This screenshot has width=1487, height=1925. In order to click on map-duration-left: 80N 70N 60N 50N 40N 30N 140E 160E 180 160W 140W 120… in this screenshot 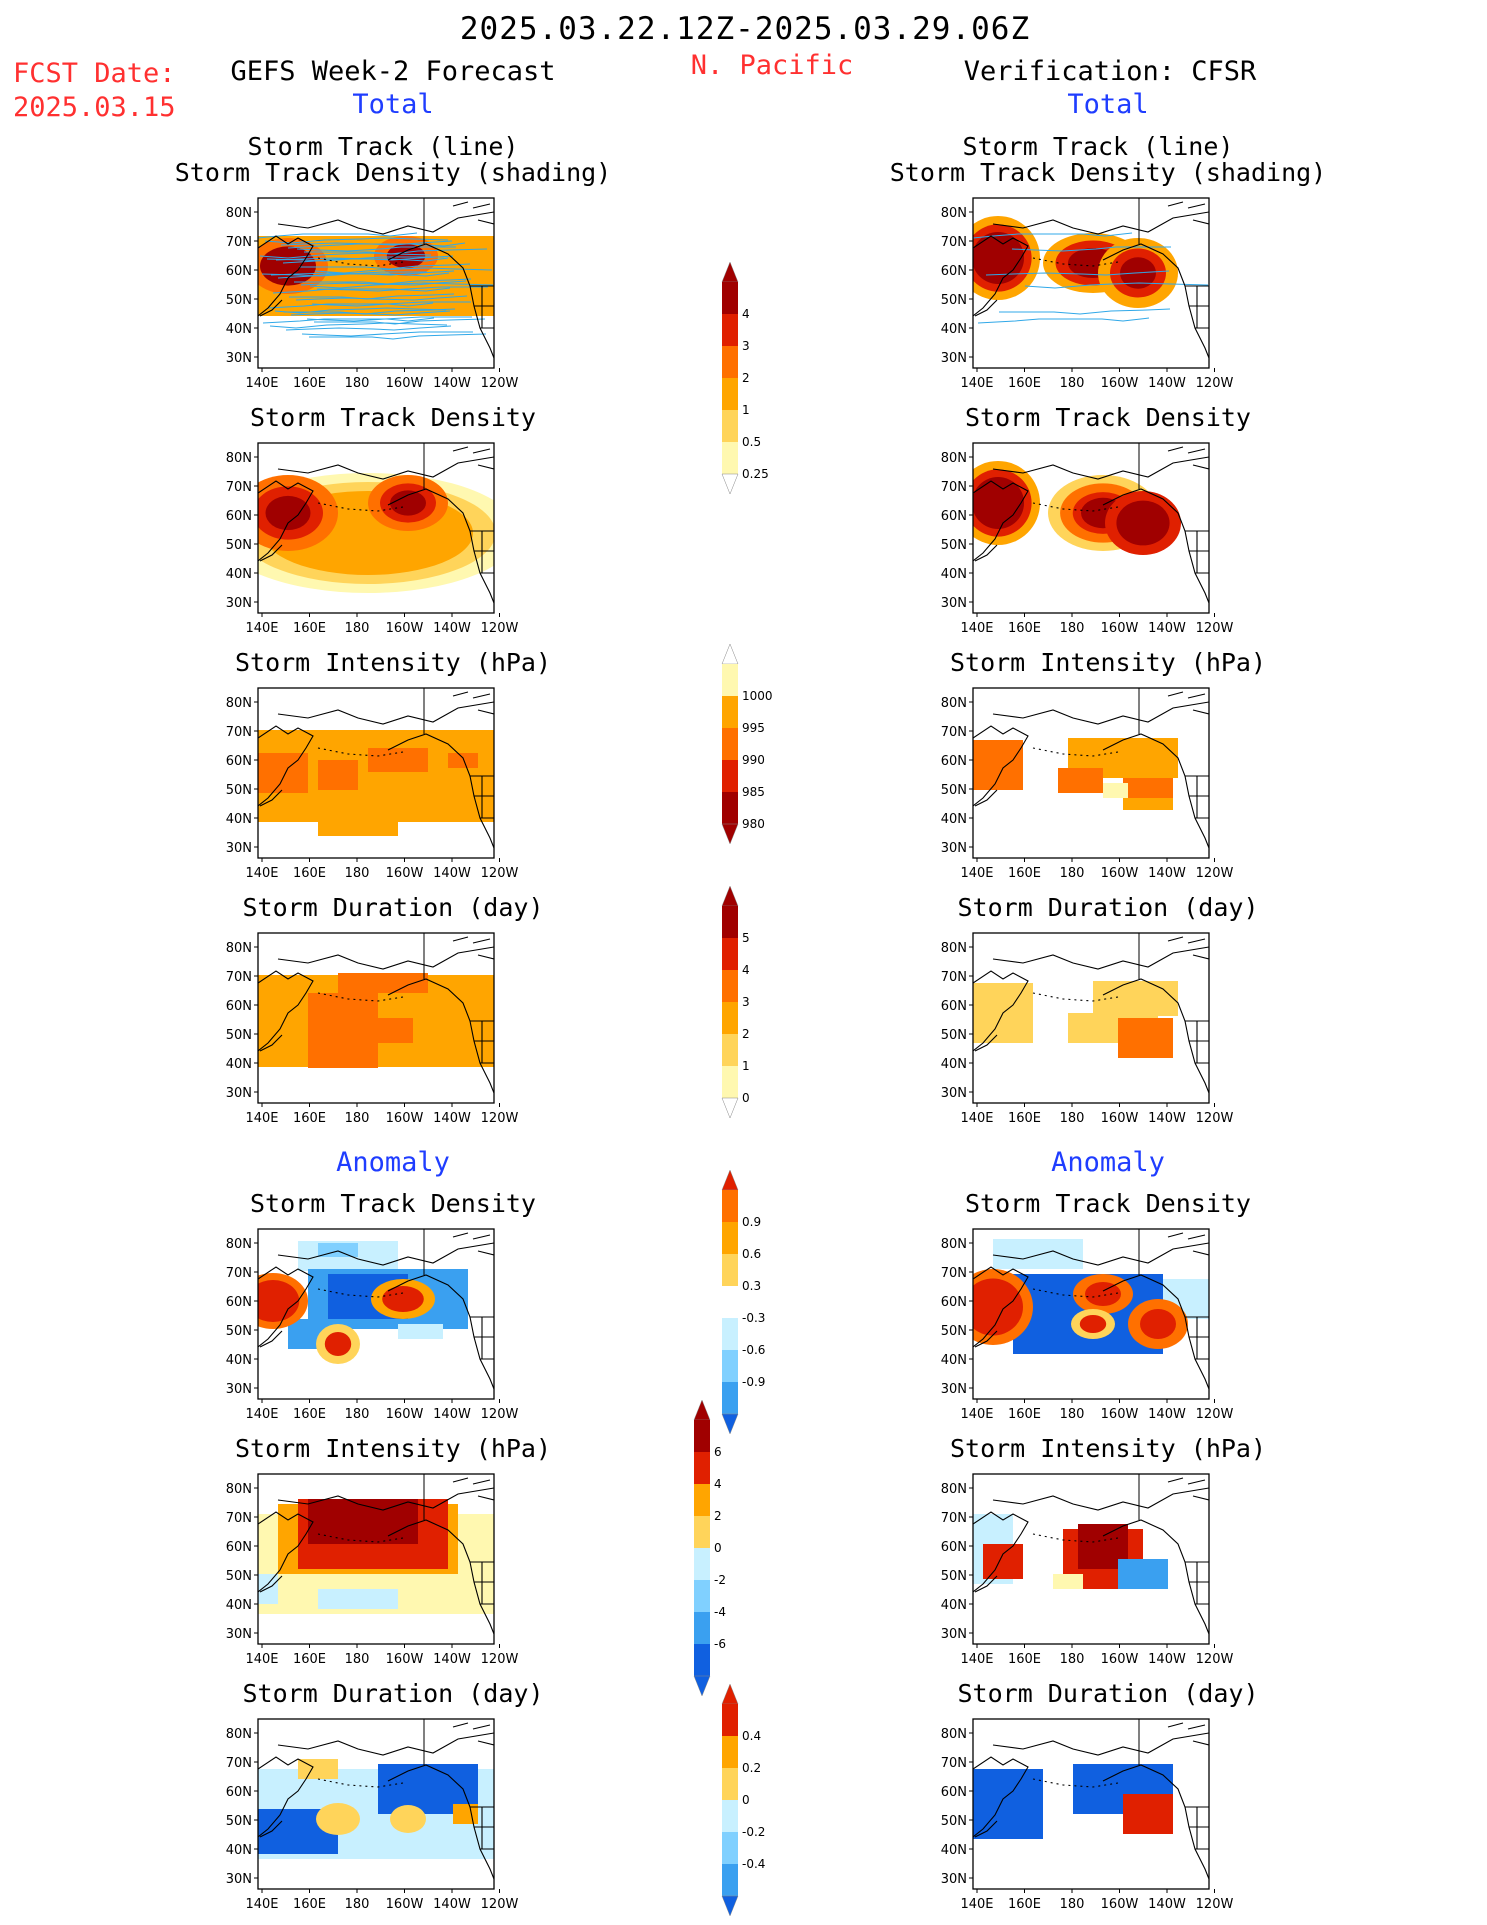, I will do `click(367, 1025)`.